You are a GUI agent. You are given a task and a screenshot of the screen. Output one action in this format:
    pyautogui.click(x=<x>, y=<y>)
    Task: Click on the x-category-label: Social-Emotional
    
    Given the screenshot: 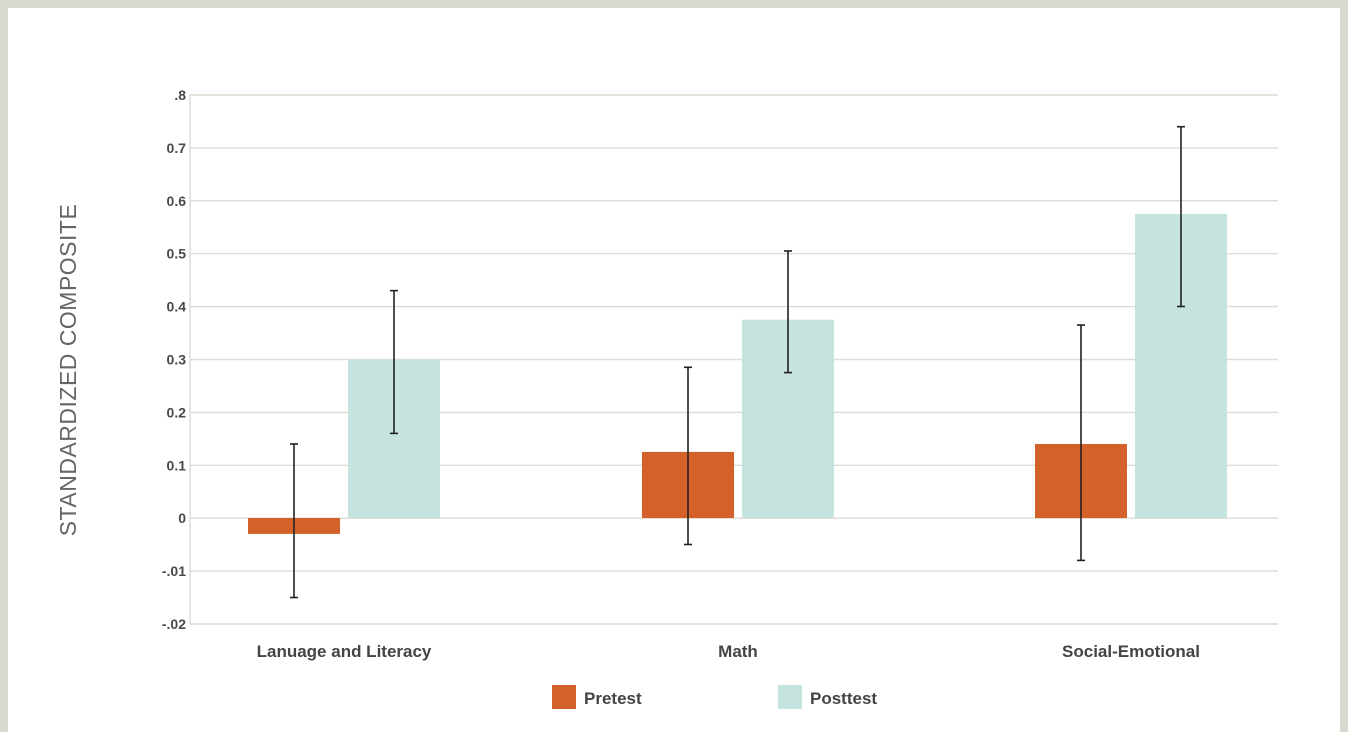 What is the action you would take?
    pyautogui.click(x=1131, y=651)
    